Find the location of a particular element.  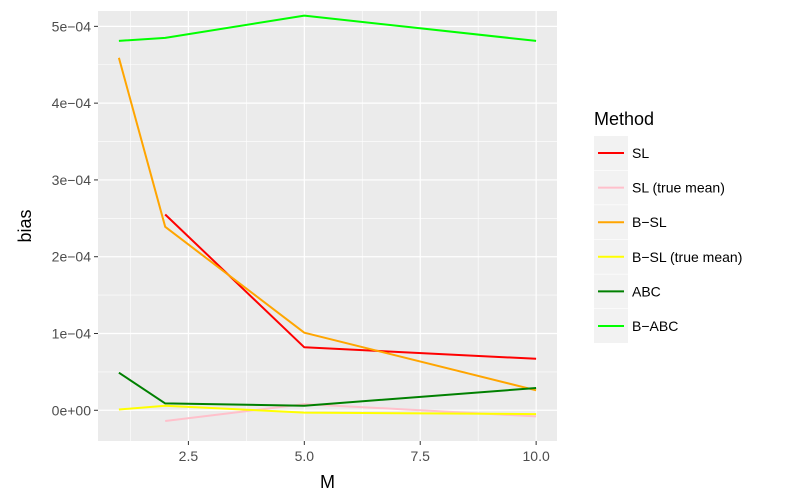

legend-item: B−SL (true mean) is located at coordinates (668, 256).